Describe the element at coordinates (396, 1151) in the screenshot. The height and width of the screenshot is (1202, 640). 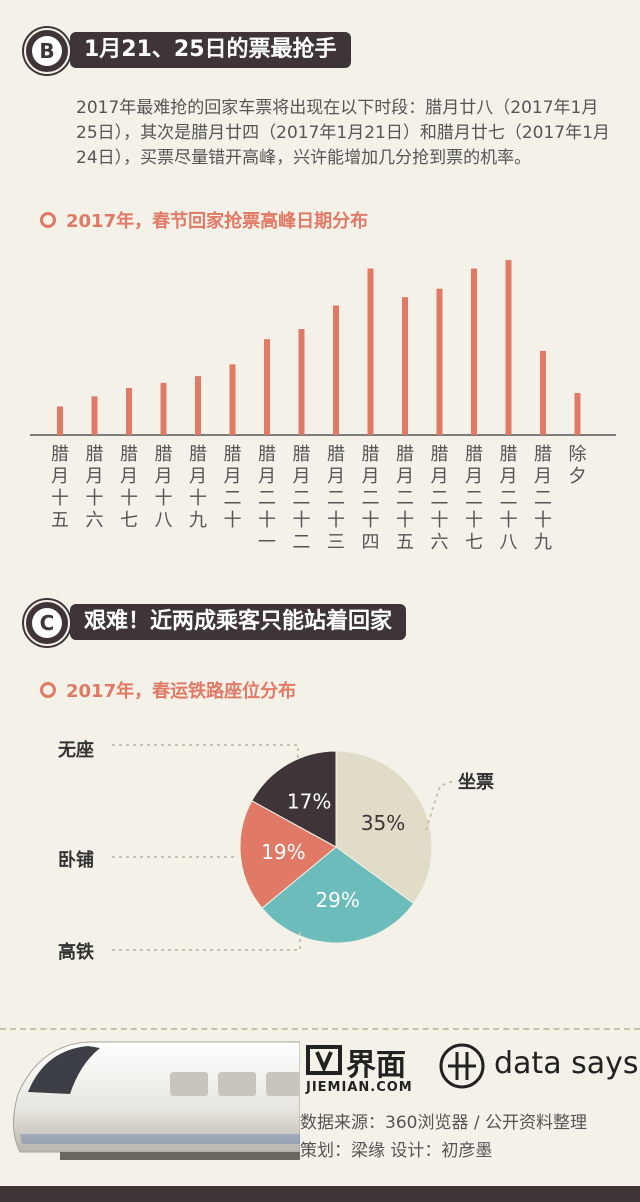
I see `credits: 策划：梁缘 设计：初彦墨` at that location.